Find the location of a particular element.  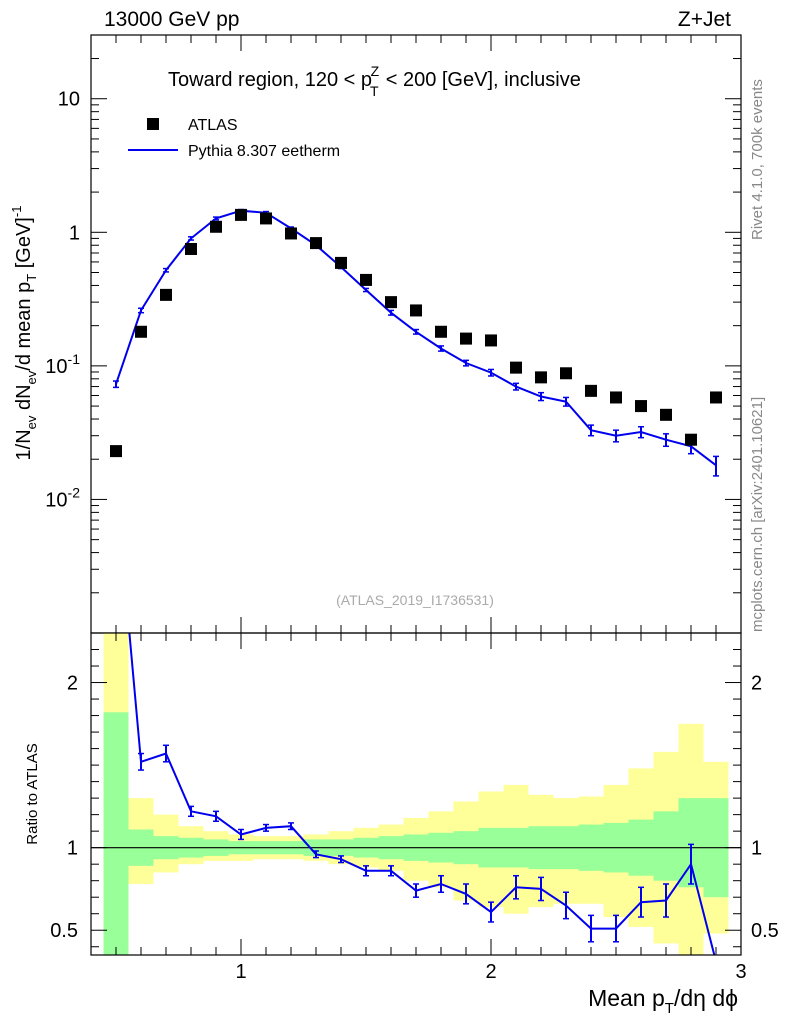

x-tick-label: 2 is located at coordinates (490, 972).